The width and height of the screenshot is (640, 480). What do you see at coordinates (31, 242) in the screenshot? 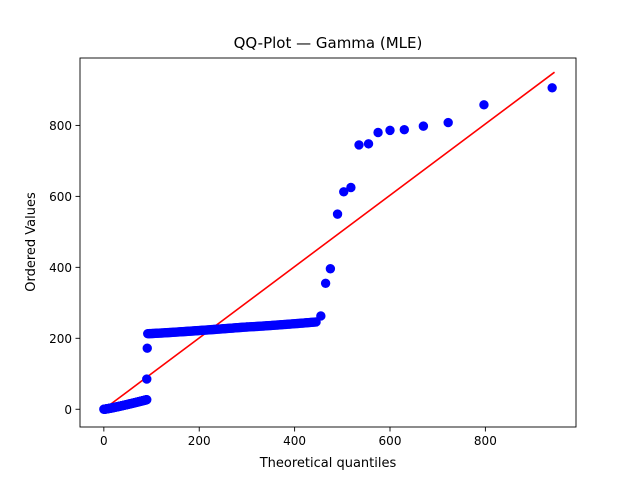
I see `y-axis-label: Ordered Values` at bounding box center [31, 242].